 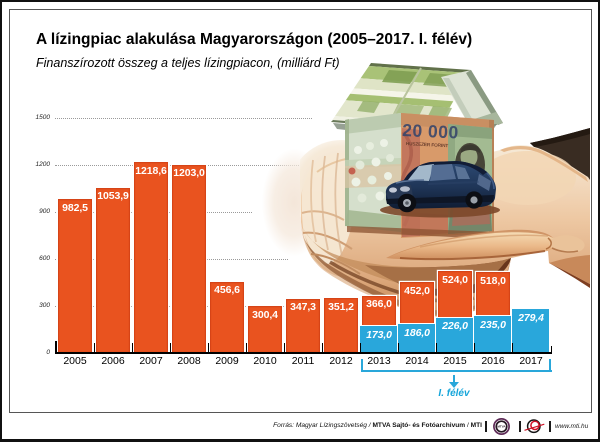 What do you see at coordinates (501, 427) in the screenshot?
I see `svg-text: MTVA` at bounding box center [501, 427].